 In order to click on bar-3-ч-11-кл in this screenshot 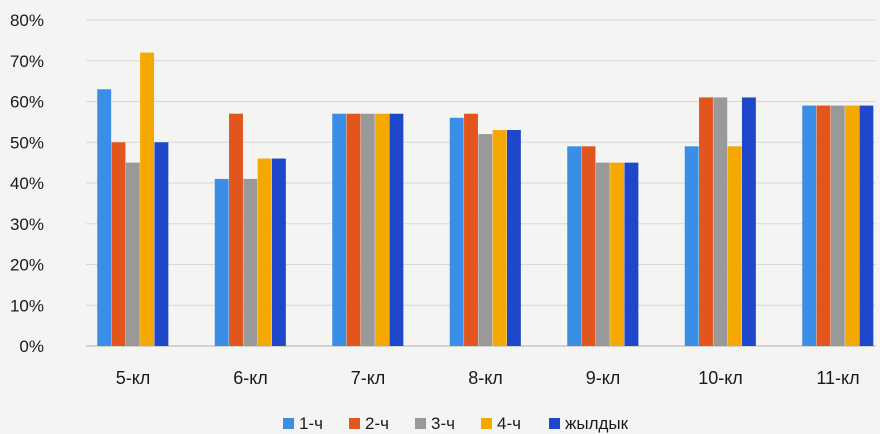, I will do `click(837, 225)`.